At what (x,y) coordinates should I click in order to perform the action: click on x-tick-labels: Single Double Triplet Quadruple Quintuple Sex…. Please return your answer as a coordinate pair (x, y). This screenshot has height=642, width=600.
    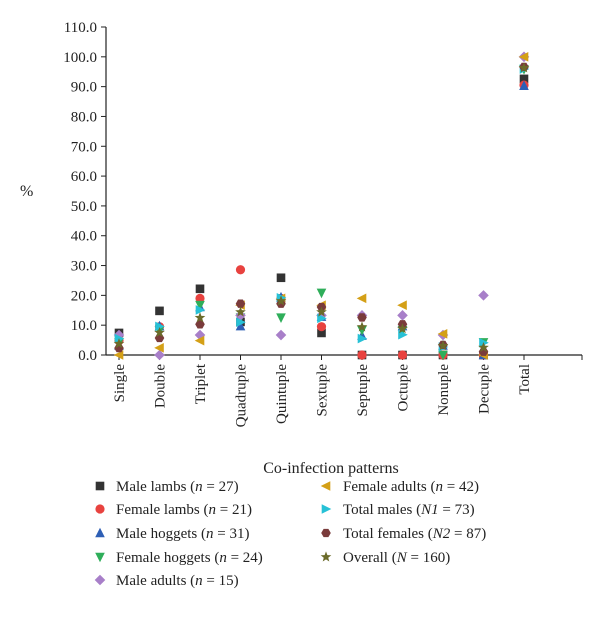
    Looking at the image, I should click on (322, 395).